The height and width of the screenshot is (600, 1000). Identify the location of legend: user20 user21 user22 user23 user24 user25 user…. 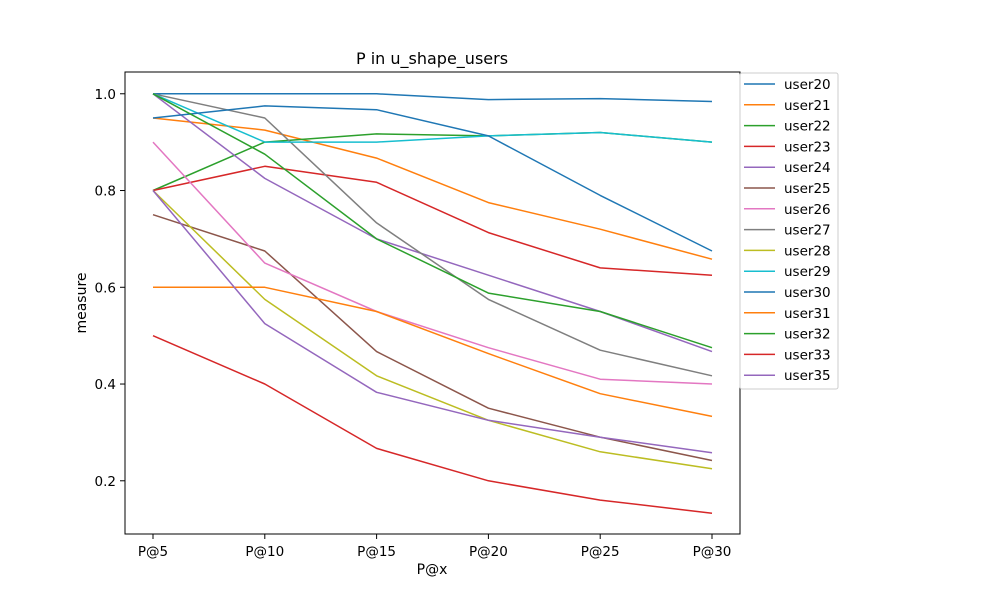
(789, 231).